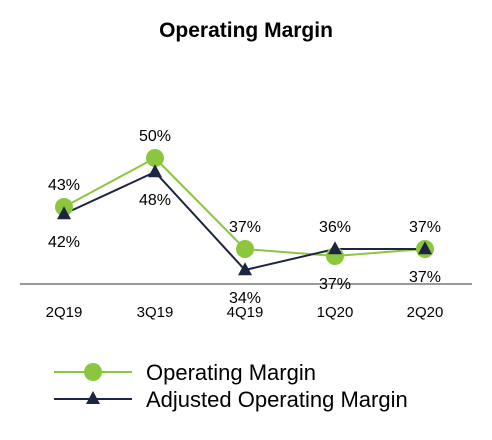 The height and width of the screenshot is (440, 492). I want to click on legend-marker-circle, so click(93, 372).